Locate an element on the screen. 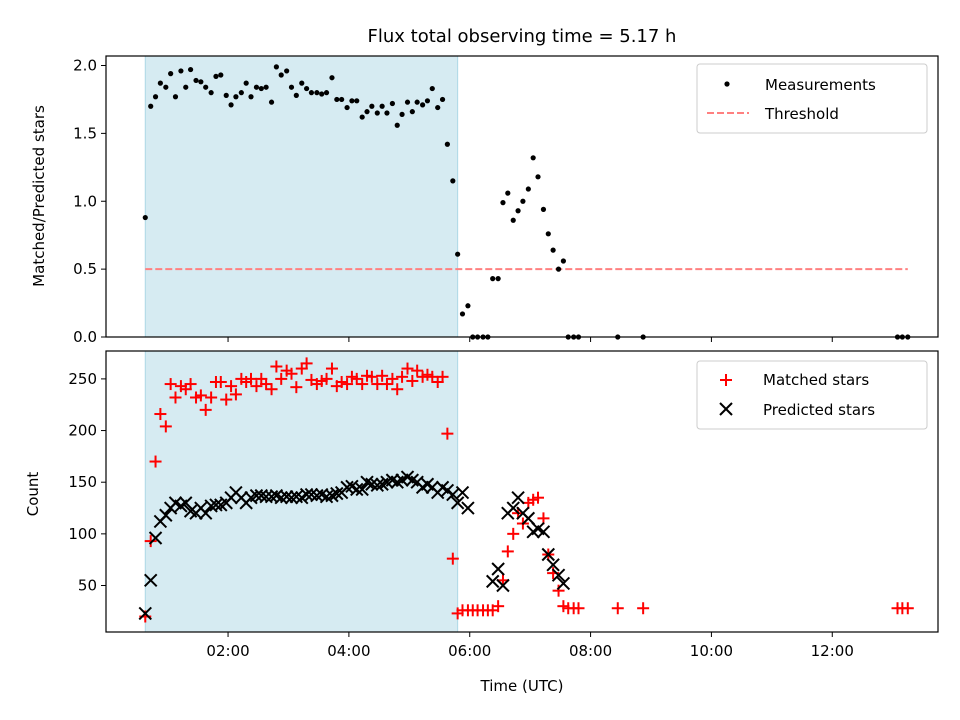  x-axis-ticks: 02:00 04:00 06:00 08:00 10:00 12:00 is located at coordinates (530, 646).